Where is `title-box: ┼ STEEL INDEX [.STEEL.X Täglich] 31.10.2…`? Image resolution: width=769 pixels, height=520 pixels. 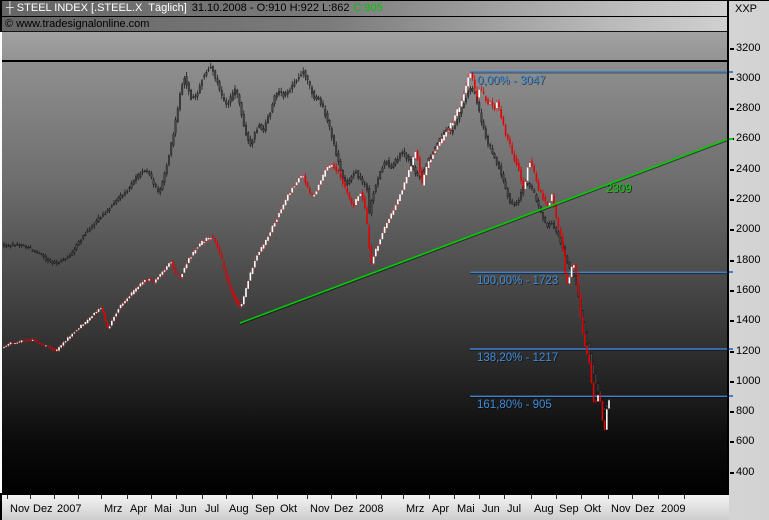 title-box: ┼ STEEL INDEX [.STEEL.X Täglich] 31.10.2… is located at coordinates (363, 16).